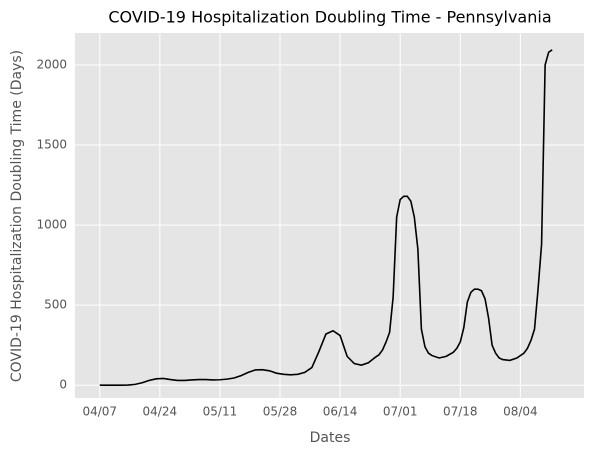 This screenshot has width=611, height=457. I want to click on x-tick-label: 04/24, so click(160, 412).